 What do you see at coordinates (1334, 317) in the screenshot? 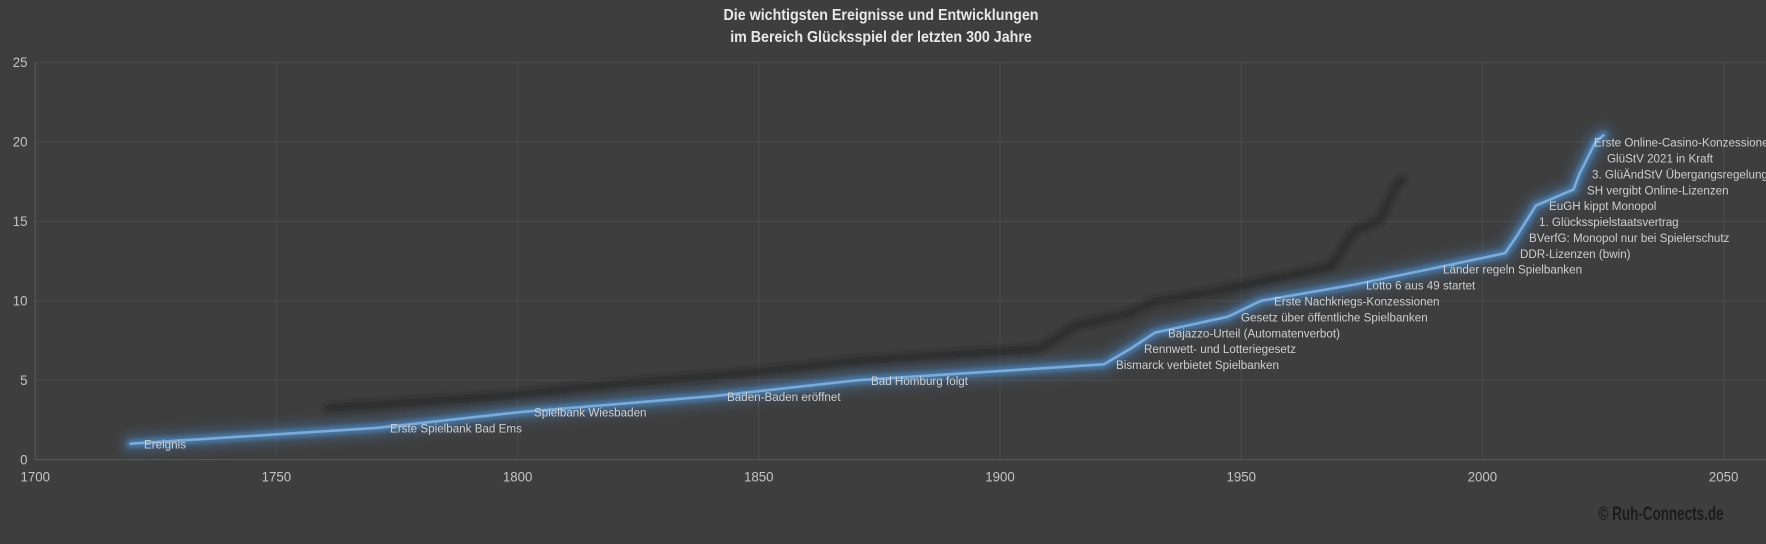
I see `svg-text:Gesetz über öffentliche Spielb: Gesetz über öffentliche Spielbanken` at bounding box center [1334, 317].